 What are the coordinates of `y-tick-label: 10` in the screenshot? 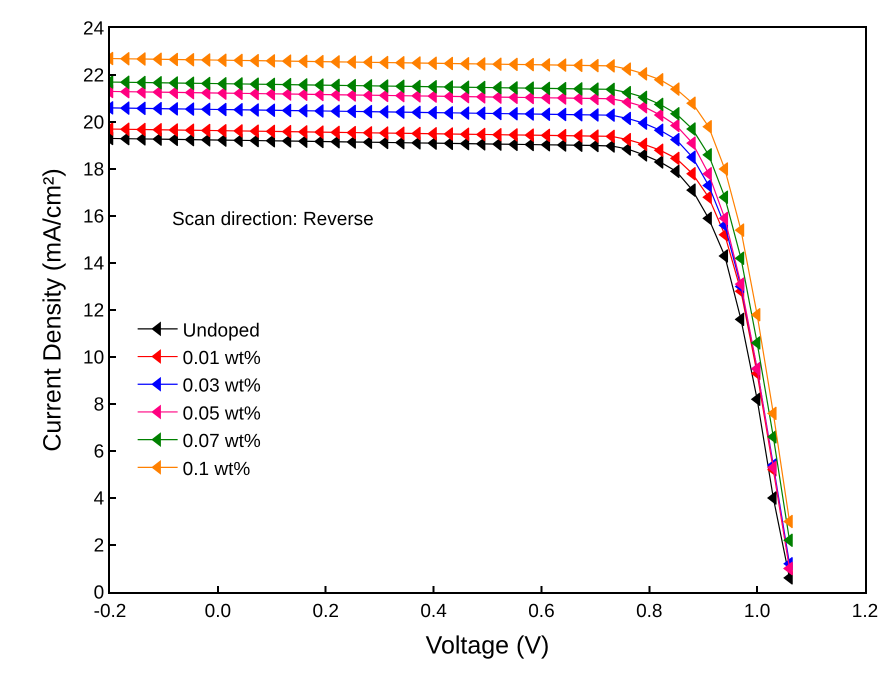 It's located at (93, 358).